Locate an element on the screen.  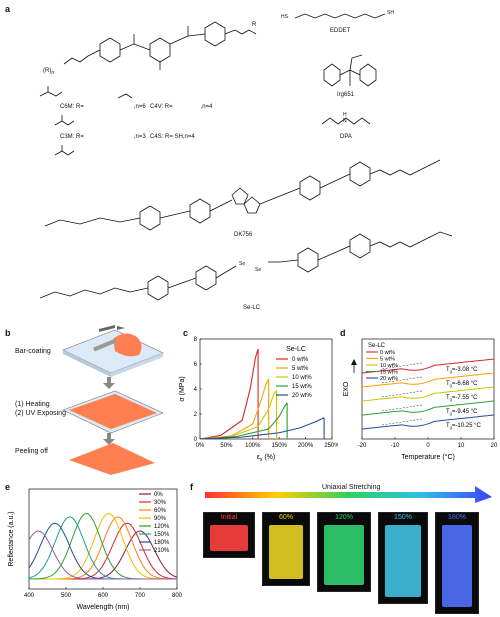
n-label-1: n is located at coordinates (53, 73).